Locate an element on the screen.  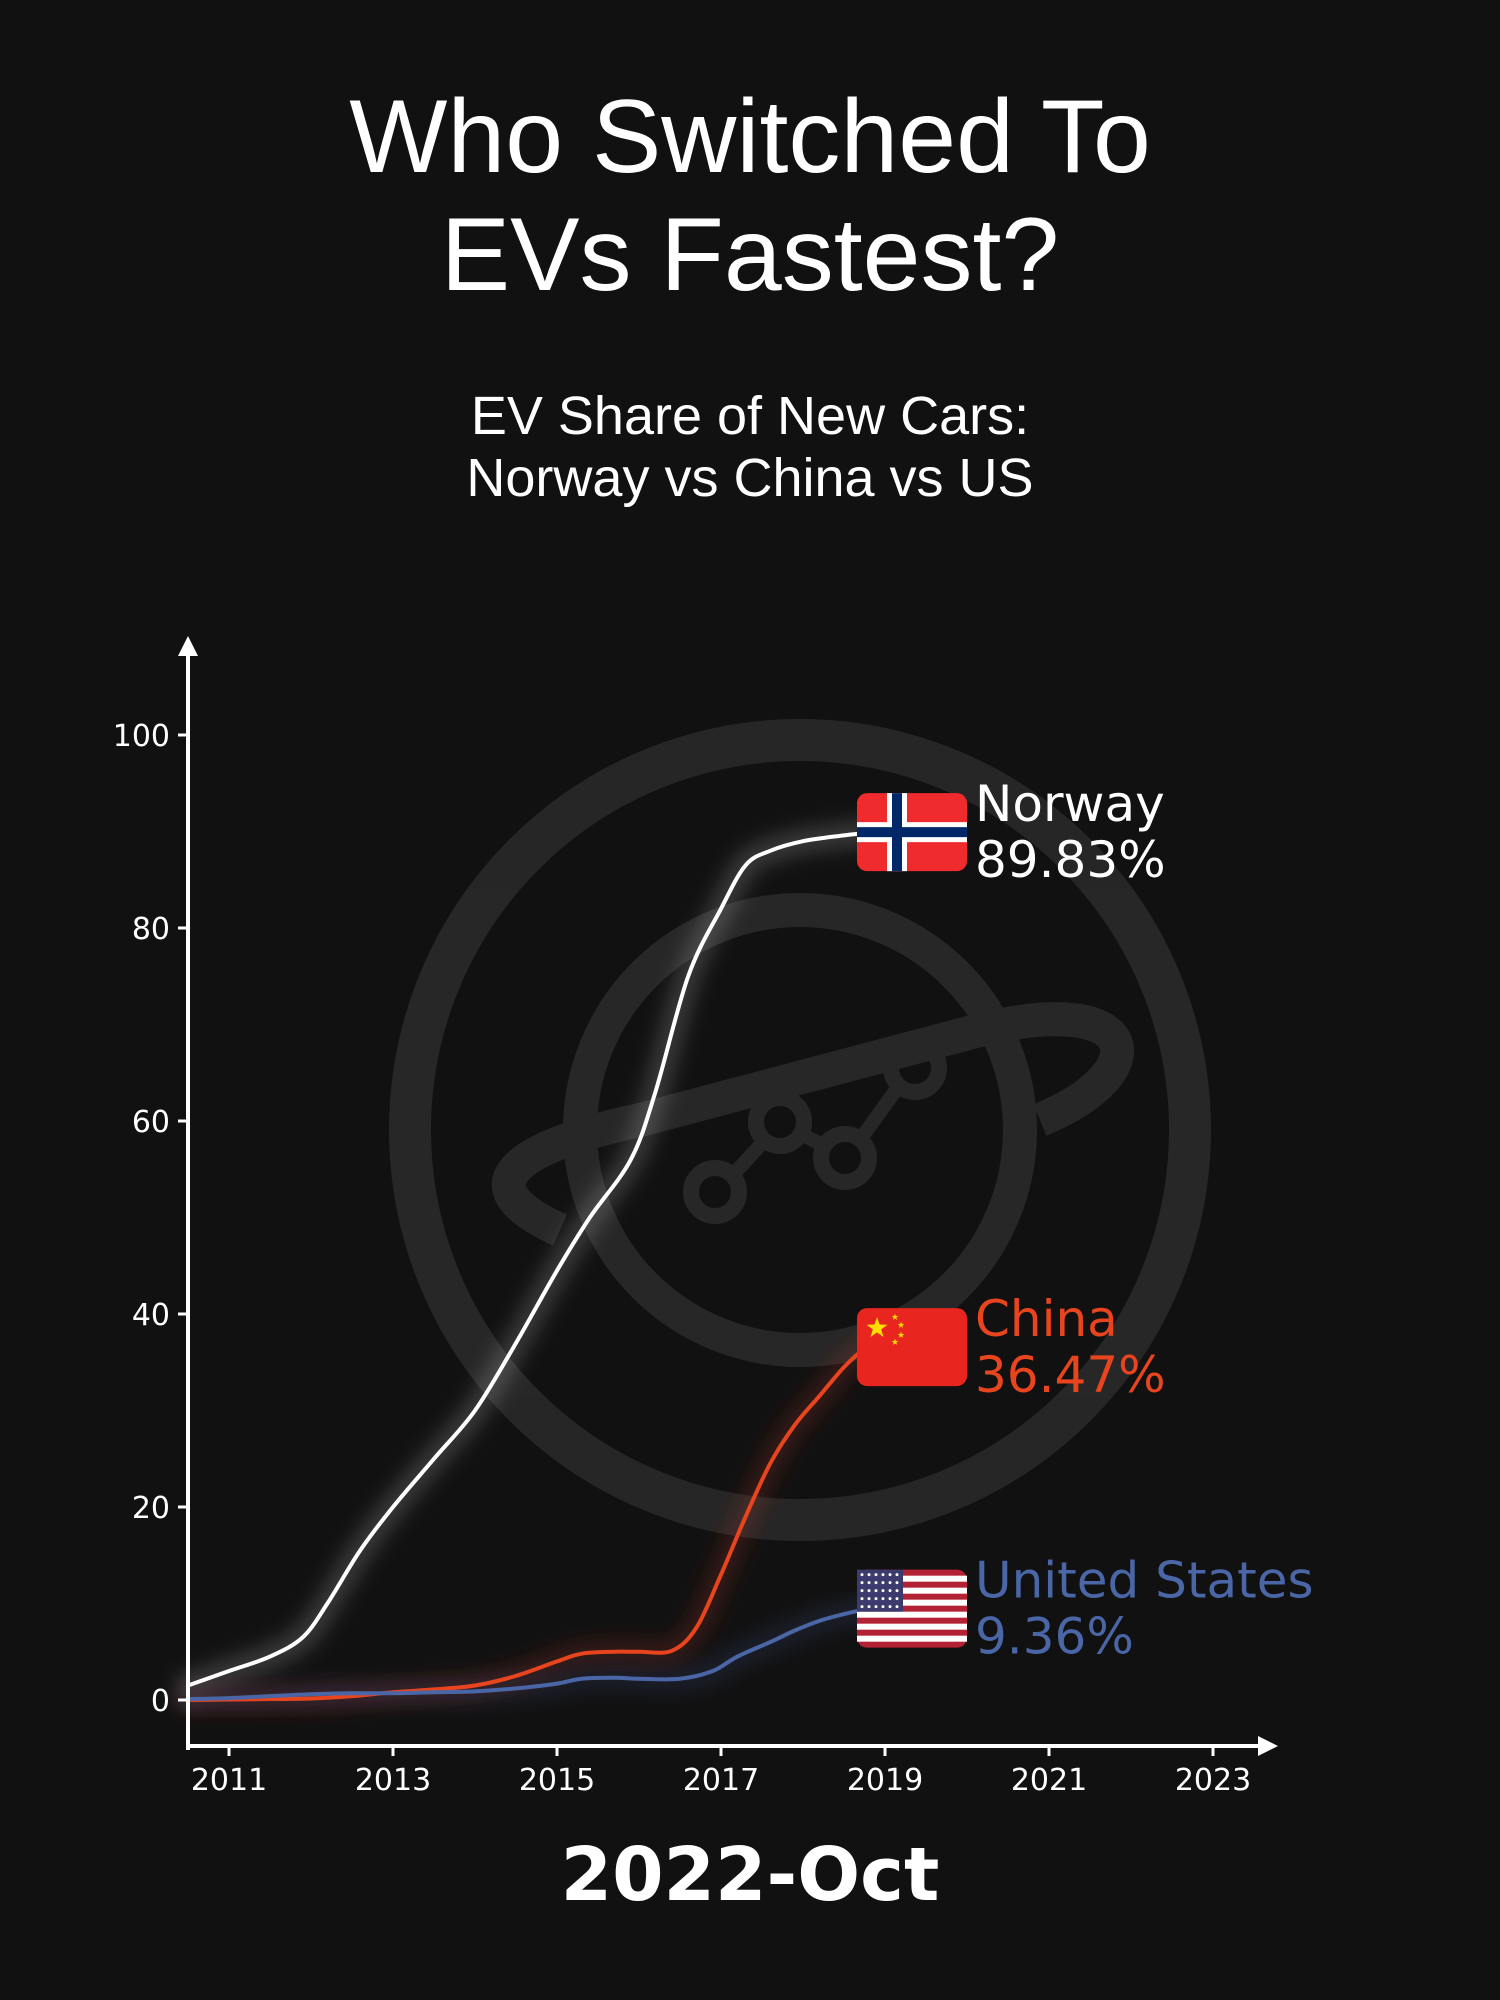
x-tick-label: 2013 is located at coordinates (393, 1780).